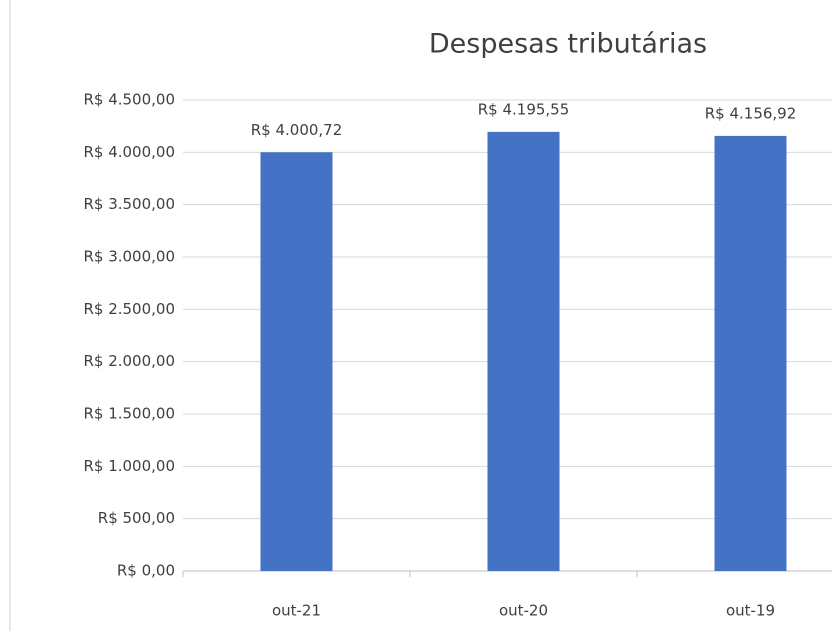 This screenshot has height=631, width=832. What do you see at coordinates (129, 100) in the screenshot?
I see `y-tick-label: R$ 4.500,00` at bounding box center [129, 100].